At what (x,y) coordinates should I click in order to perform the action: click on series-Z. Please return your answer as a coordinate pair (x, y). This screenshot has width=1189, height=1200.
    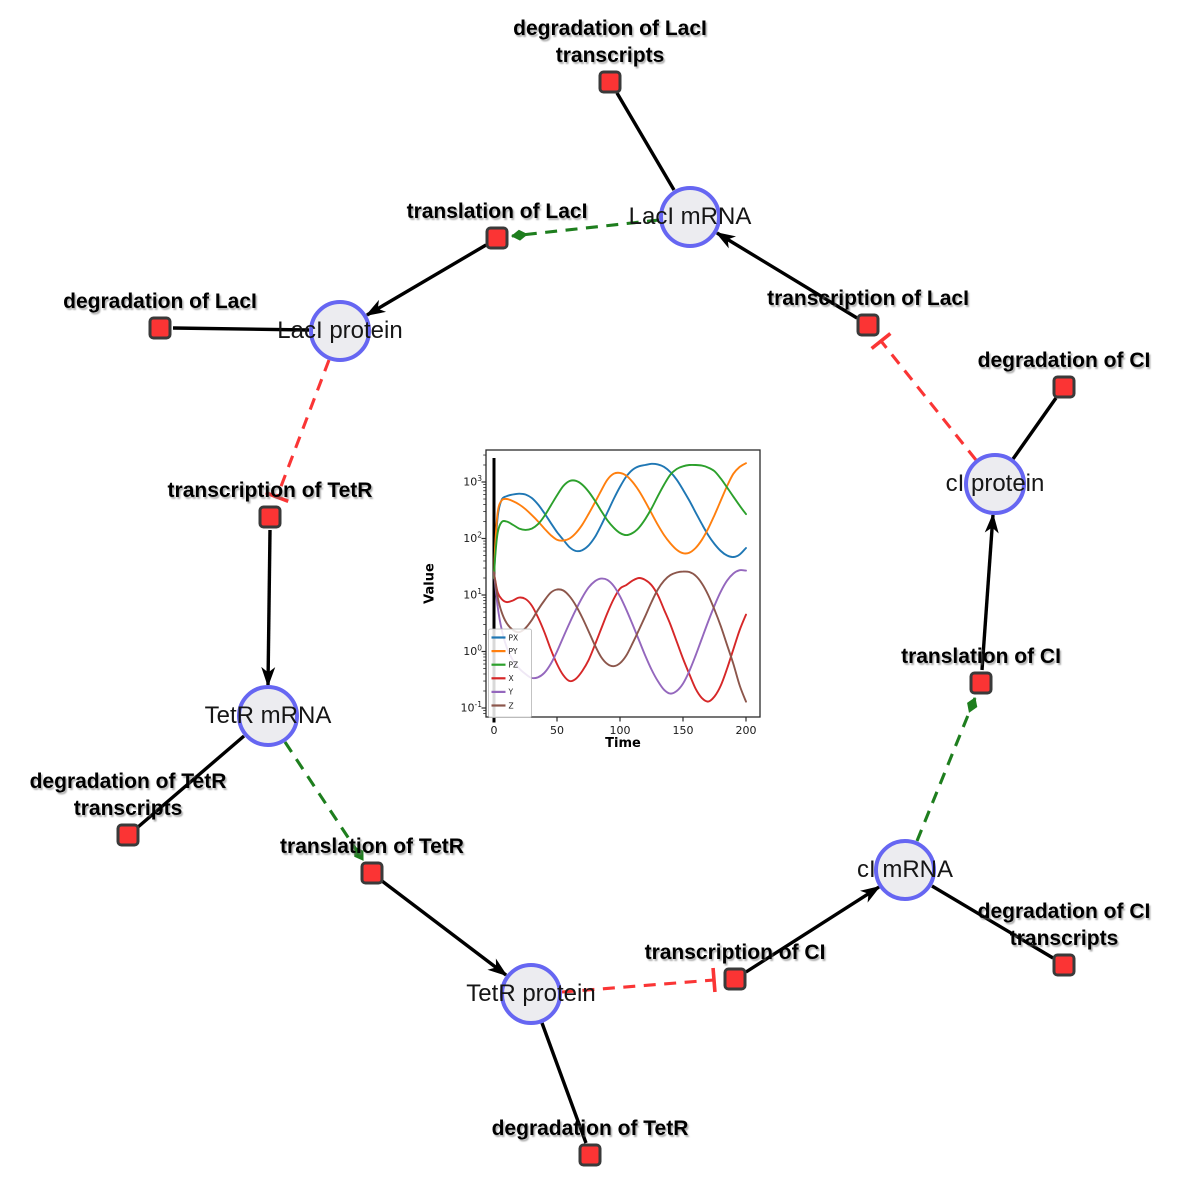
    Looking at the image, I should click on (620, 636).